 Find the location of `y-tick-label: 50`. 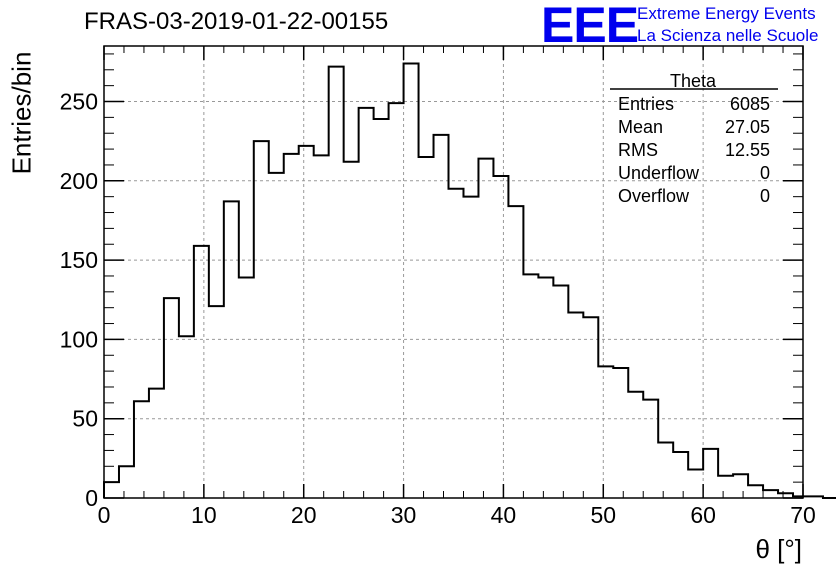

y-tick-label: 50 is located at coordinates (85, 419).